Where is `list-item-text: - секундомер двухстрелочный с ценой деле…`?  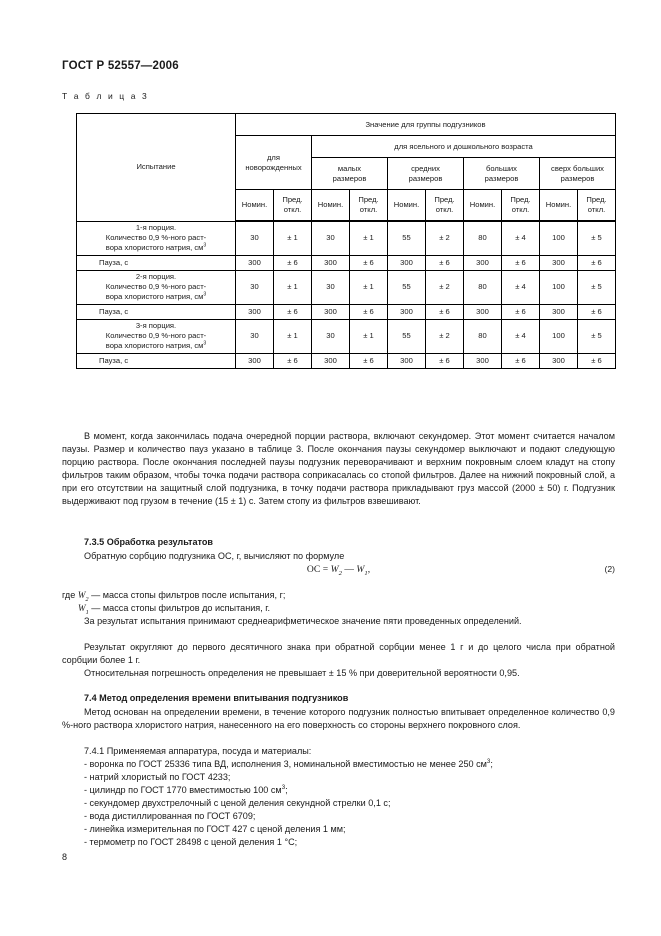
list-item-text: - секундомер двухстрелочный с ценой деле… is located at coordinates (237, 803).